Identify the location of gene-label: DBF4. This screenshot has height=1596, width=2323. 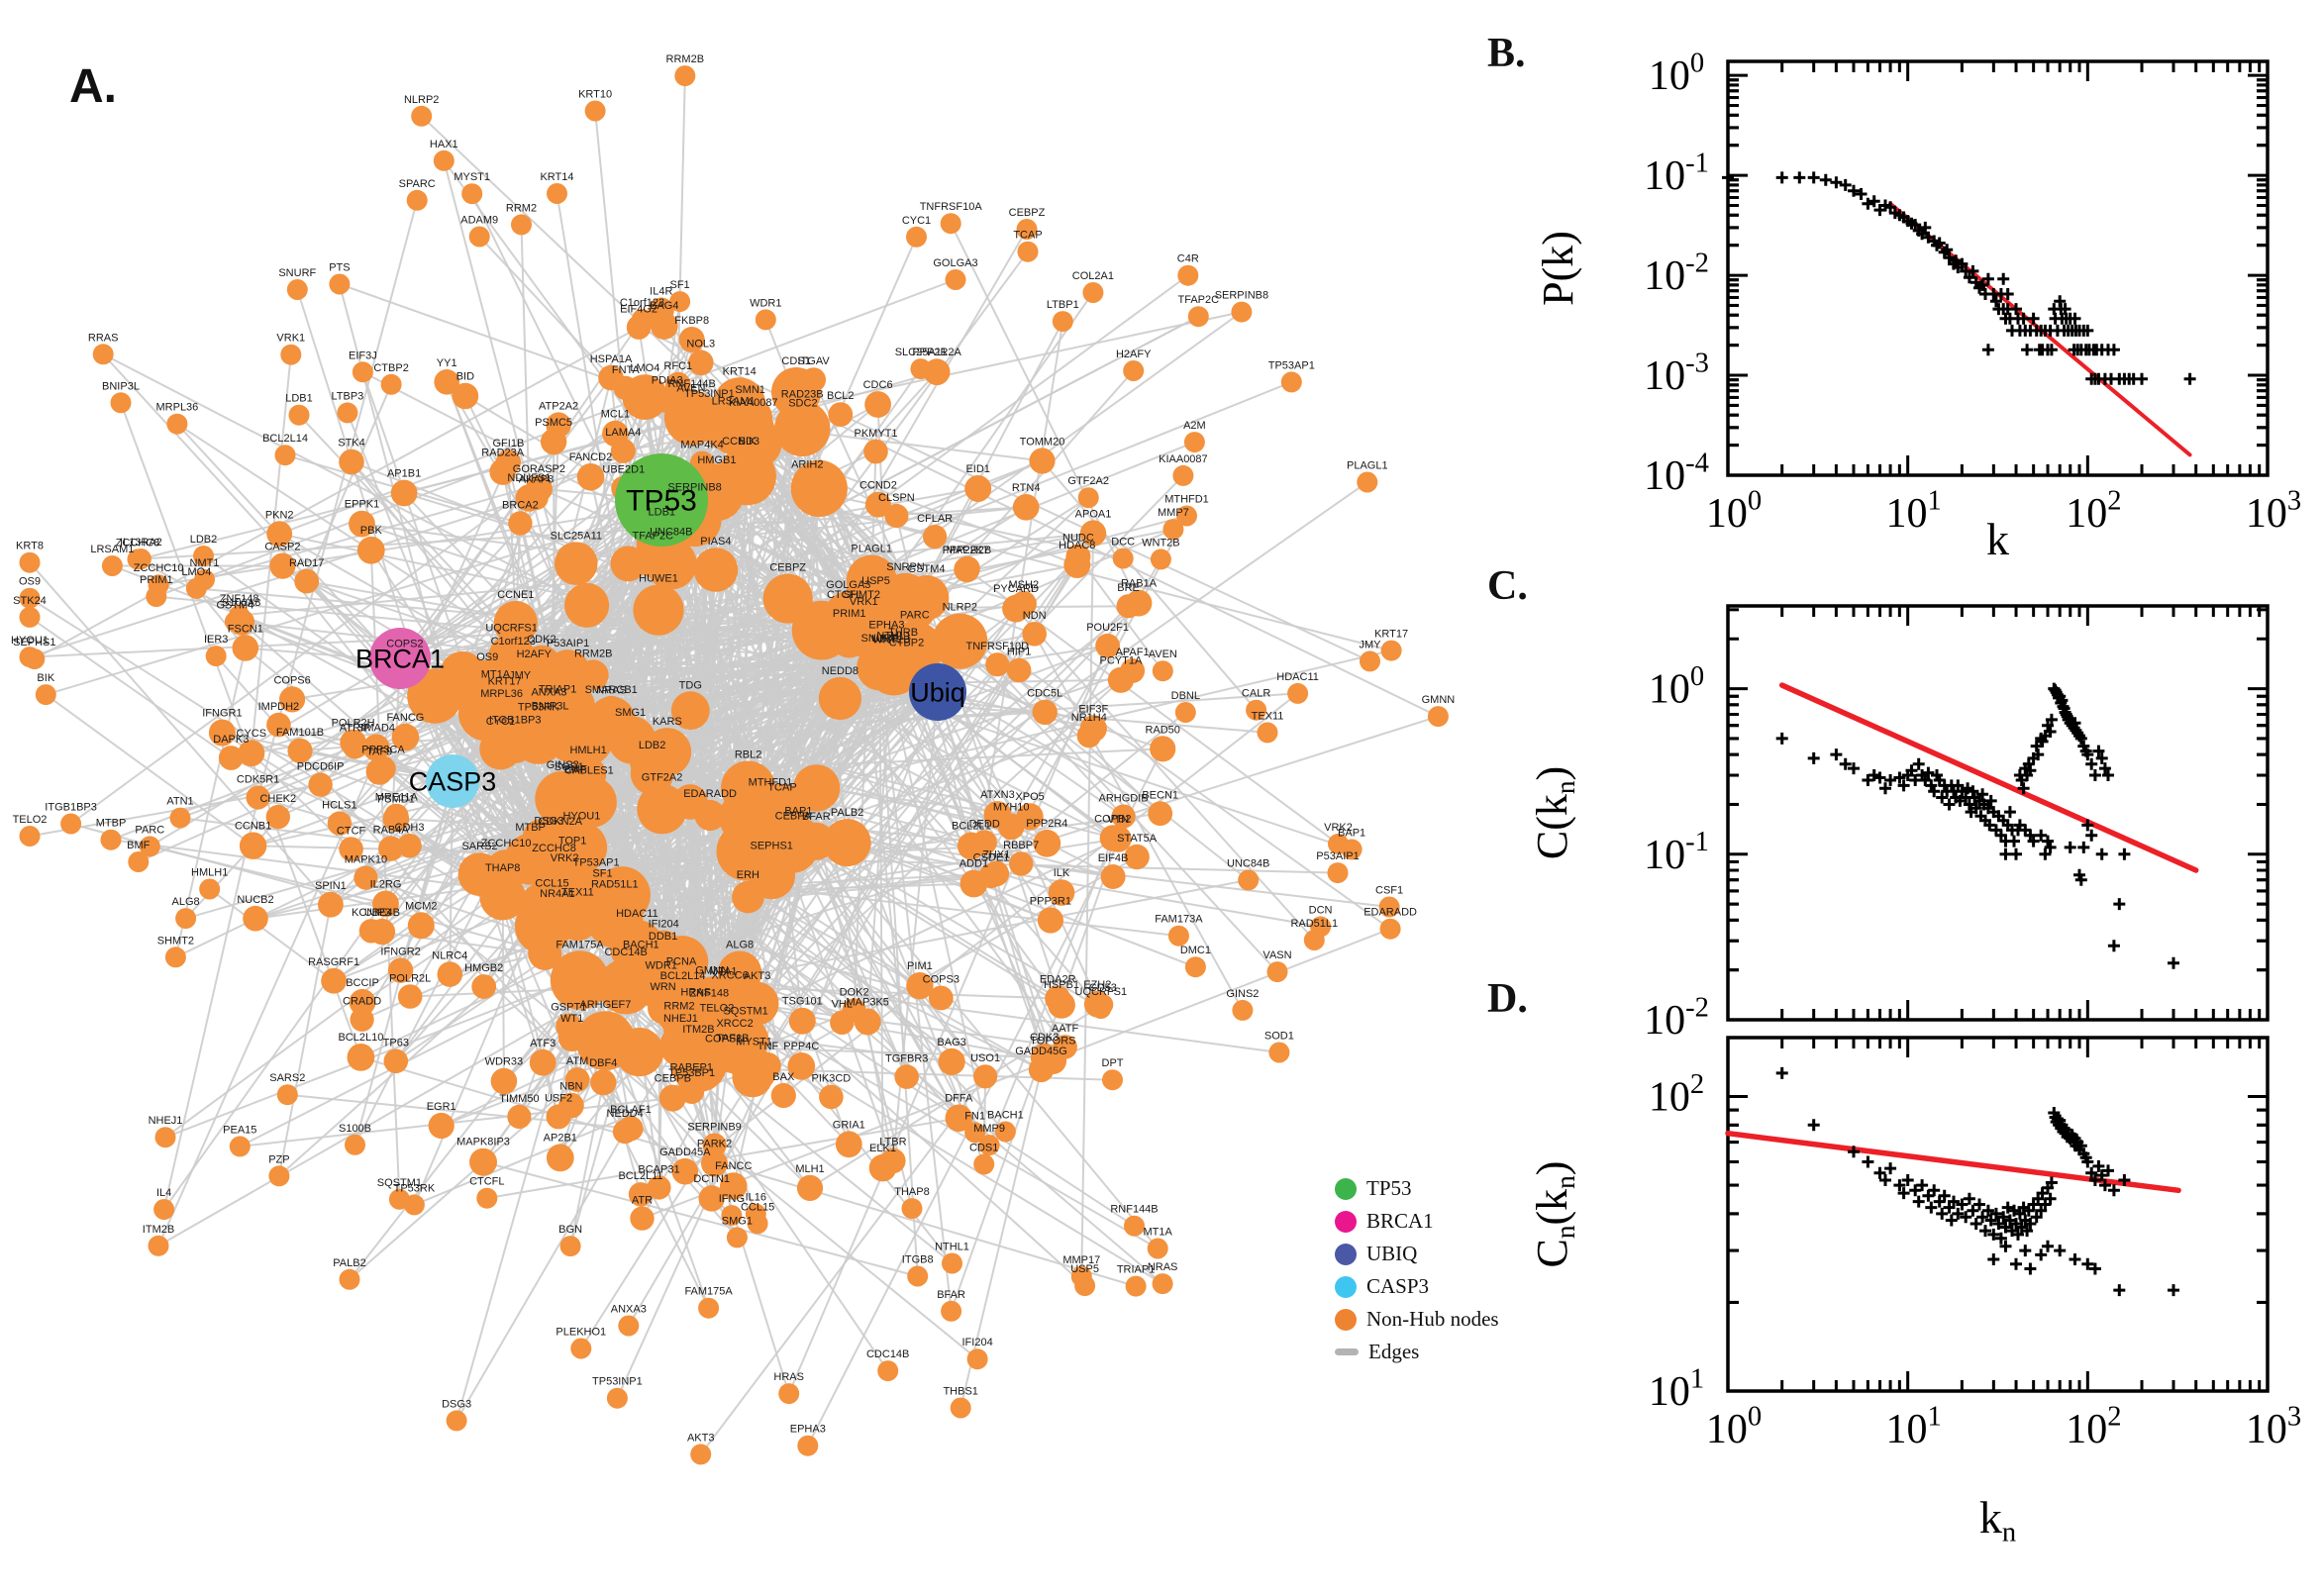
(603, 1063).